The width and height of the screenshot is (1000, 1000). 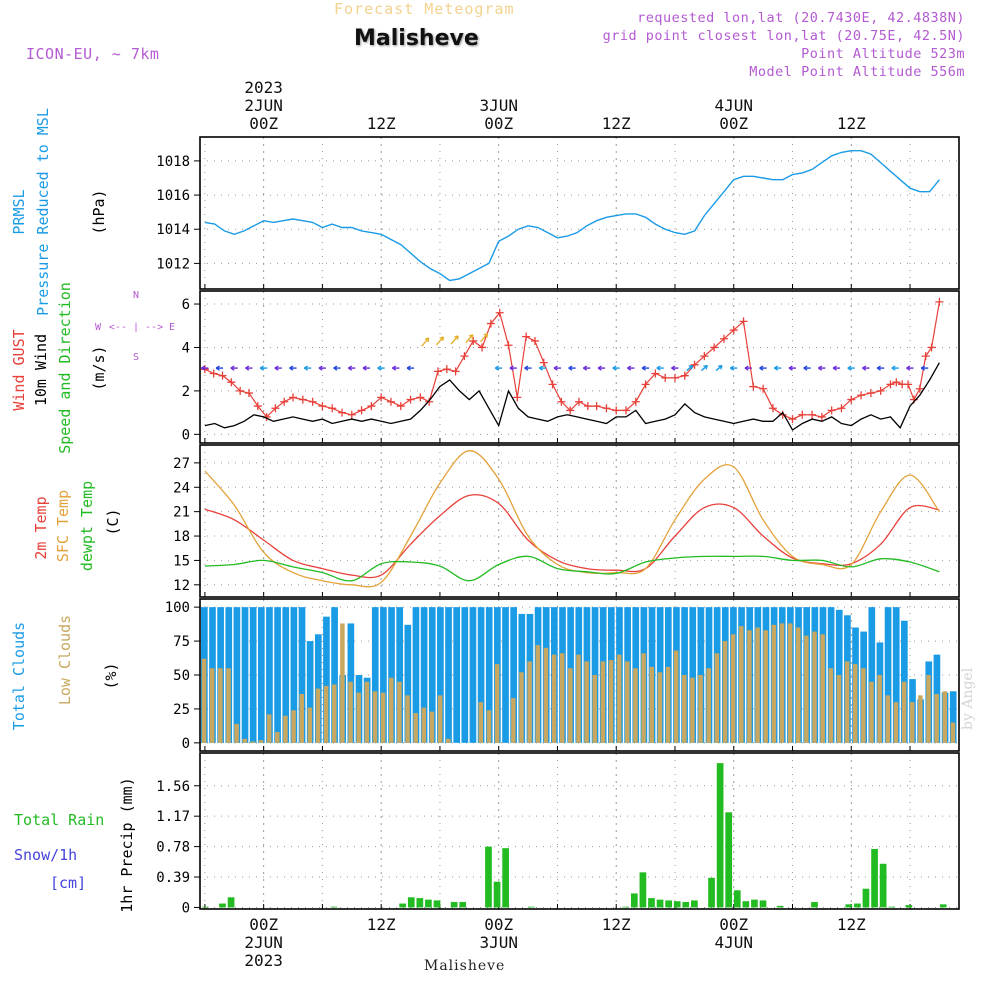 What do you see at coordinates (43, 212) in the screenshot?
I see `ylabel-pressure-desc: Pressure Reduced to MSL` at bounding box center [43, 212].